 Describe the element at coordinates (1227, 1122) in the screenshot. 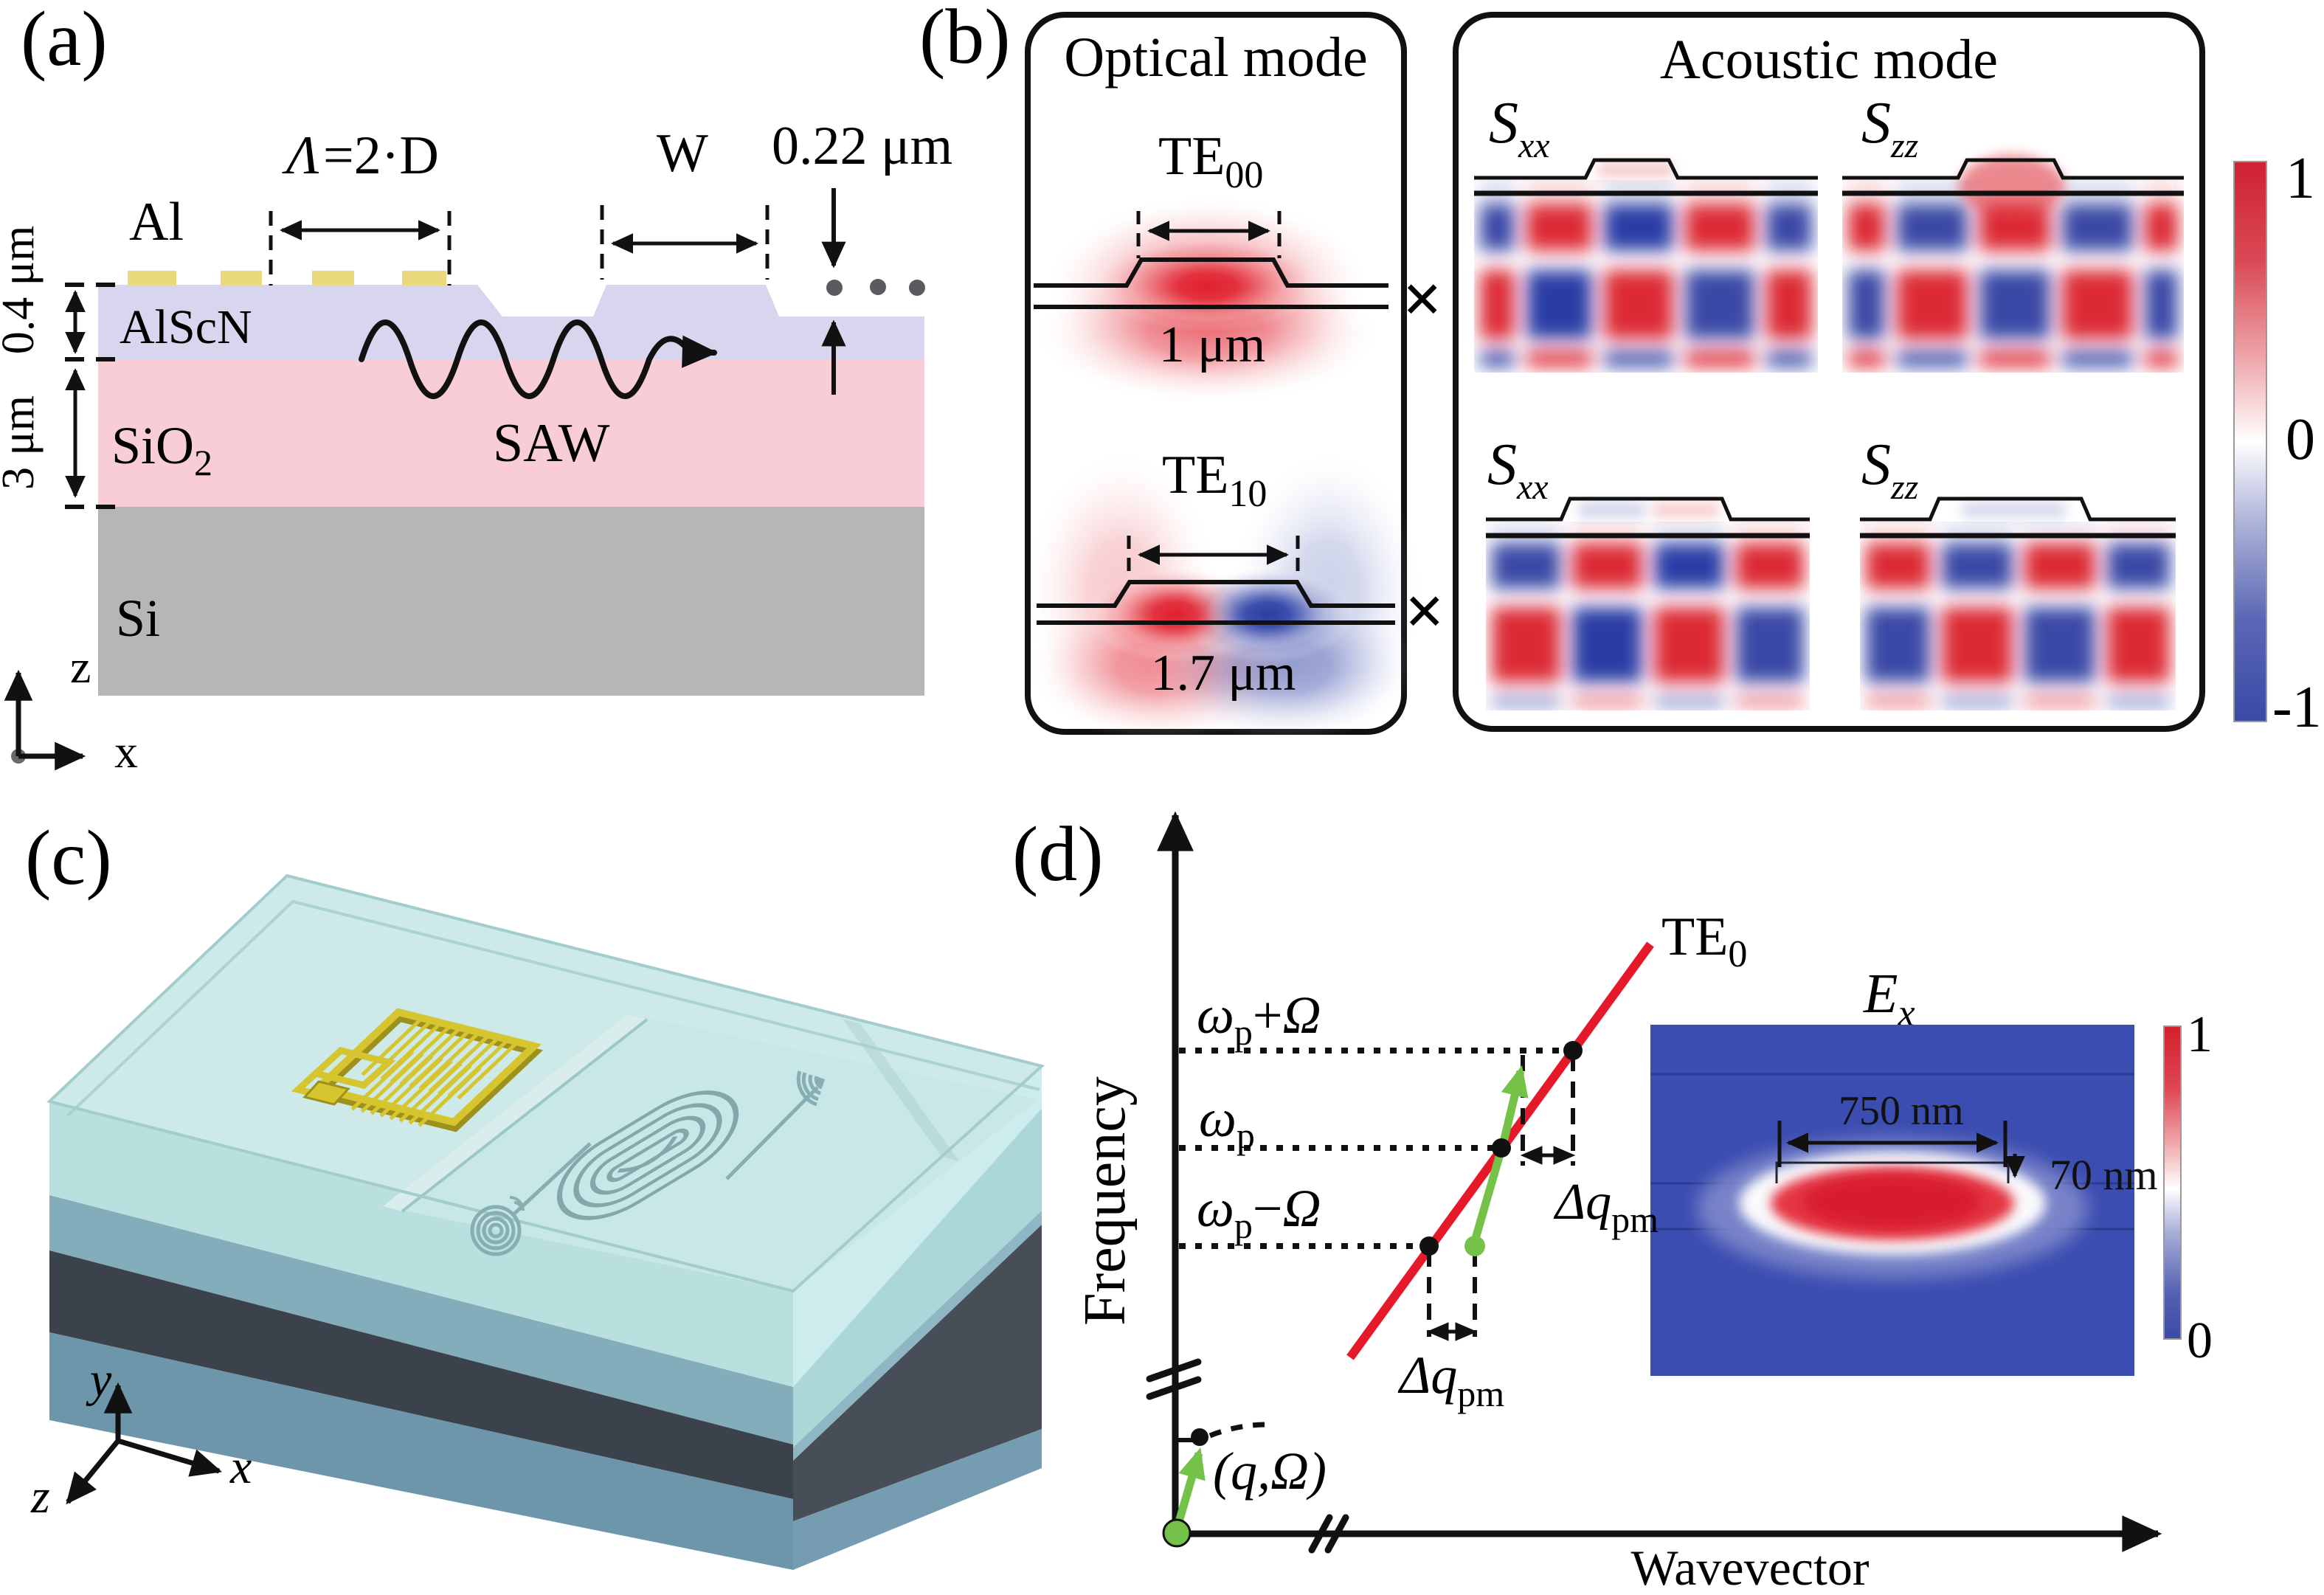

I see `svg-text: ωp` at that location.